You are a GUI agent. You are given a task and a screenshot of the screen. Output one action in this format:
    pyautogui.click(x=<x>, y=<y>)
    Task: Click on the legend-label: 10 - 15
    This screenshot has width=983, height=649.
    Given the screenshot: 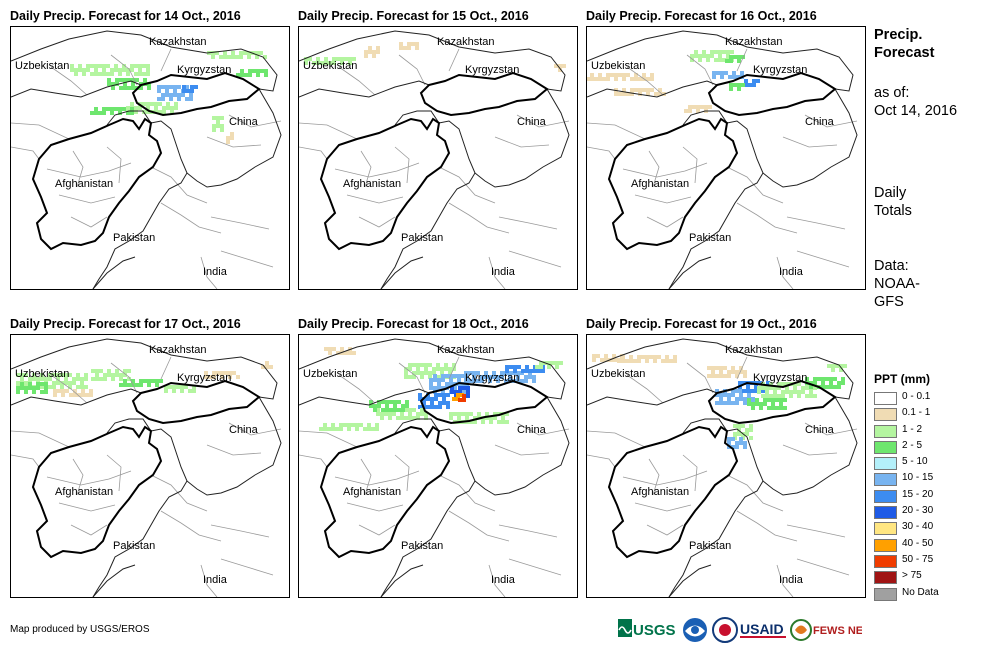 What is the action you would take?
    pyautogui.click(x=918, y=478)
    